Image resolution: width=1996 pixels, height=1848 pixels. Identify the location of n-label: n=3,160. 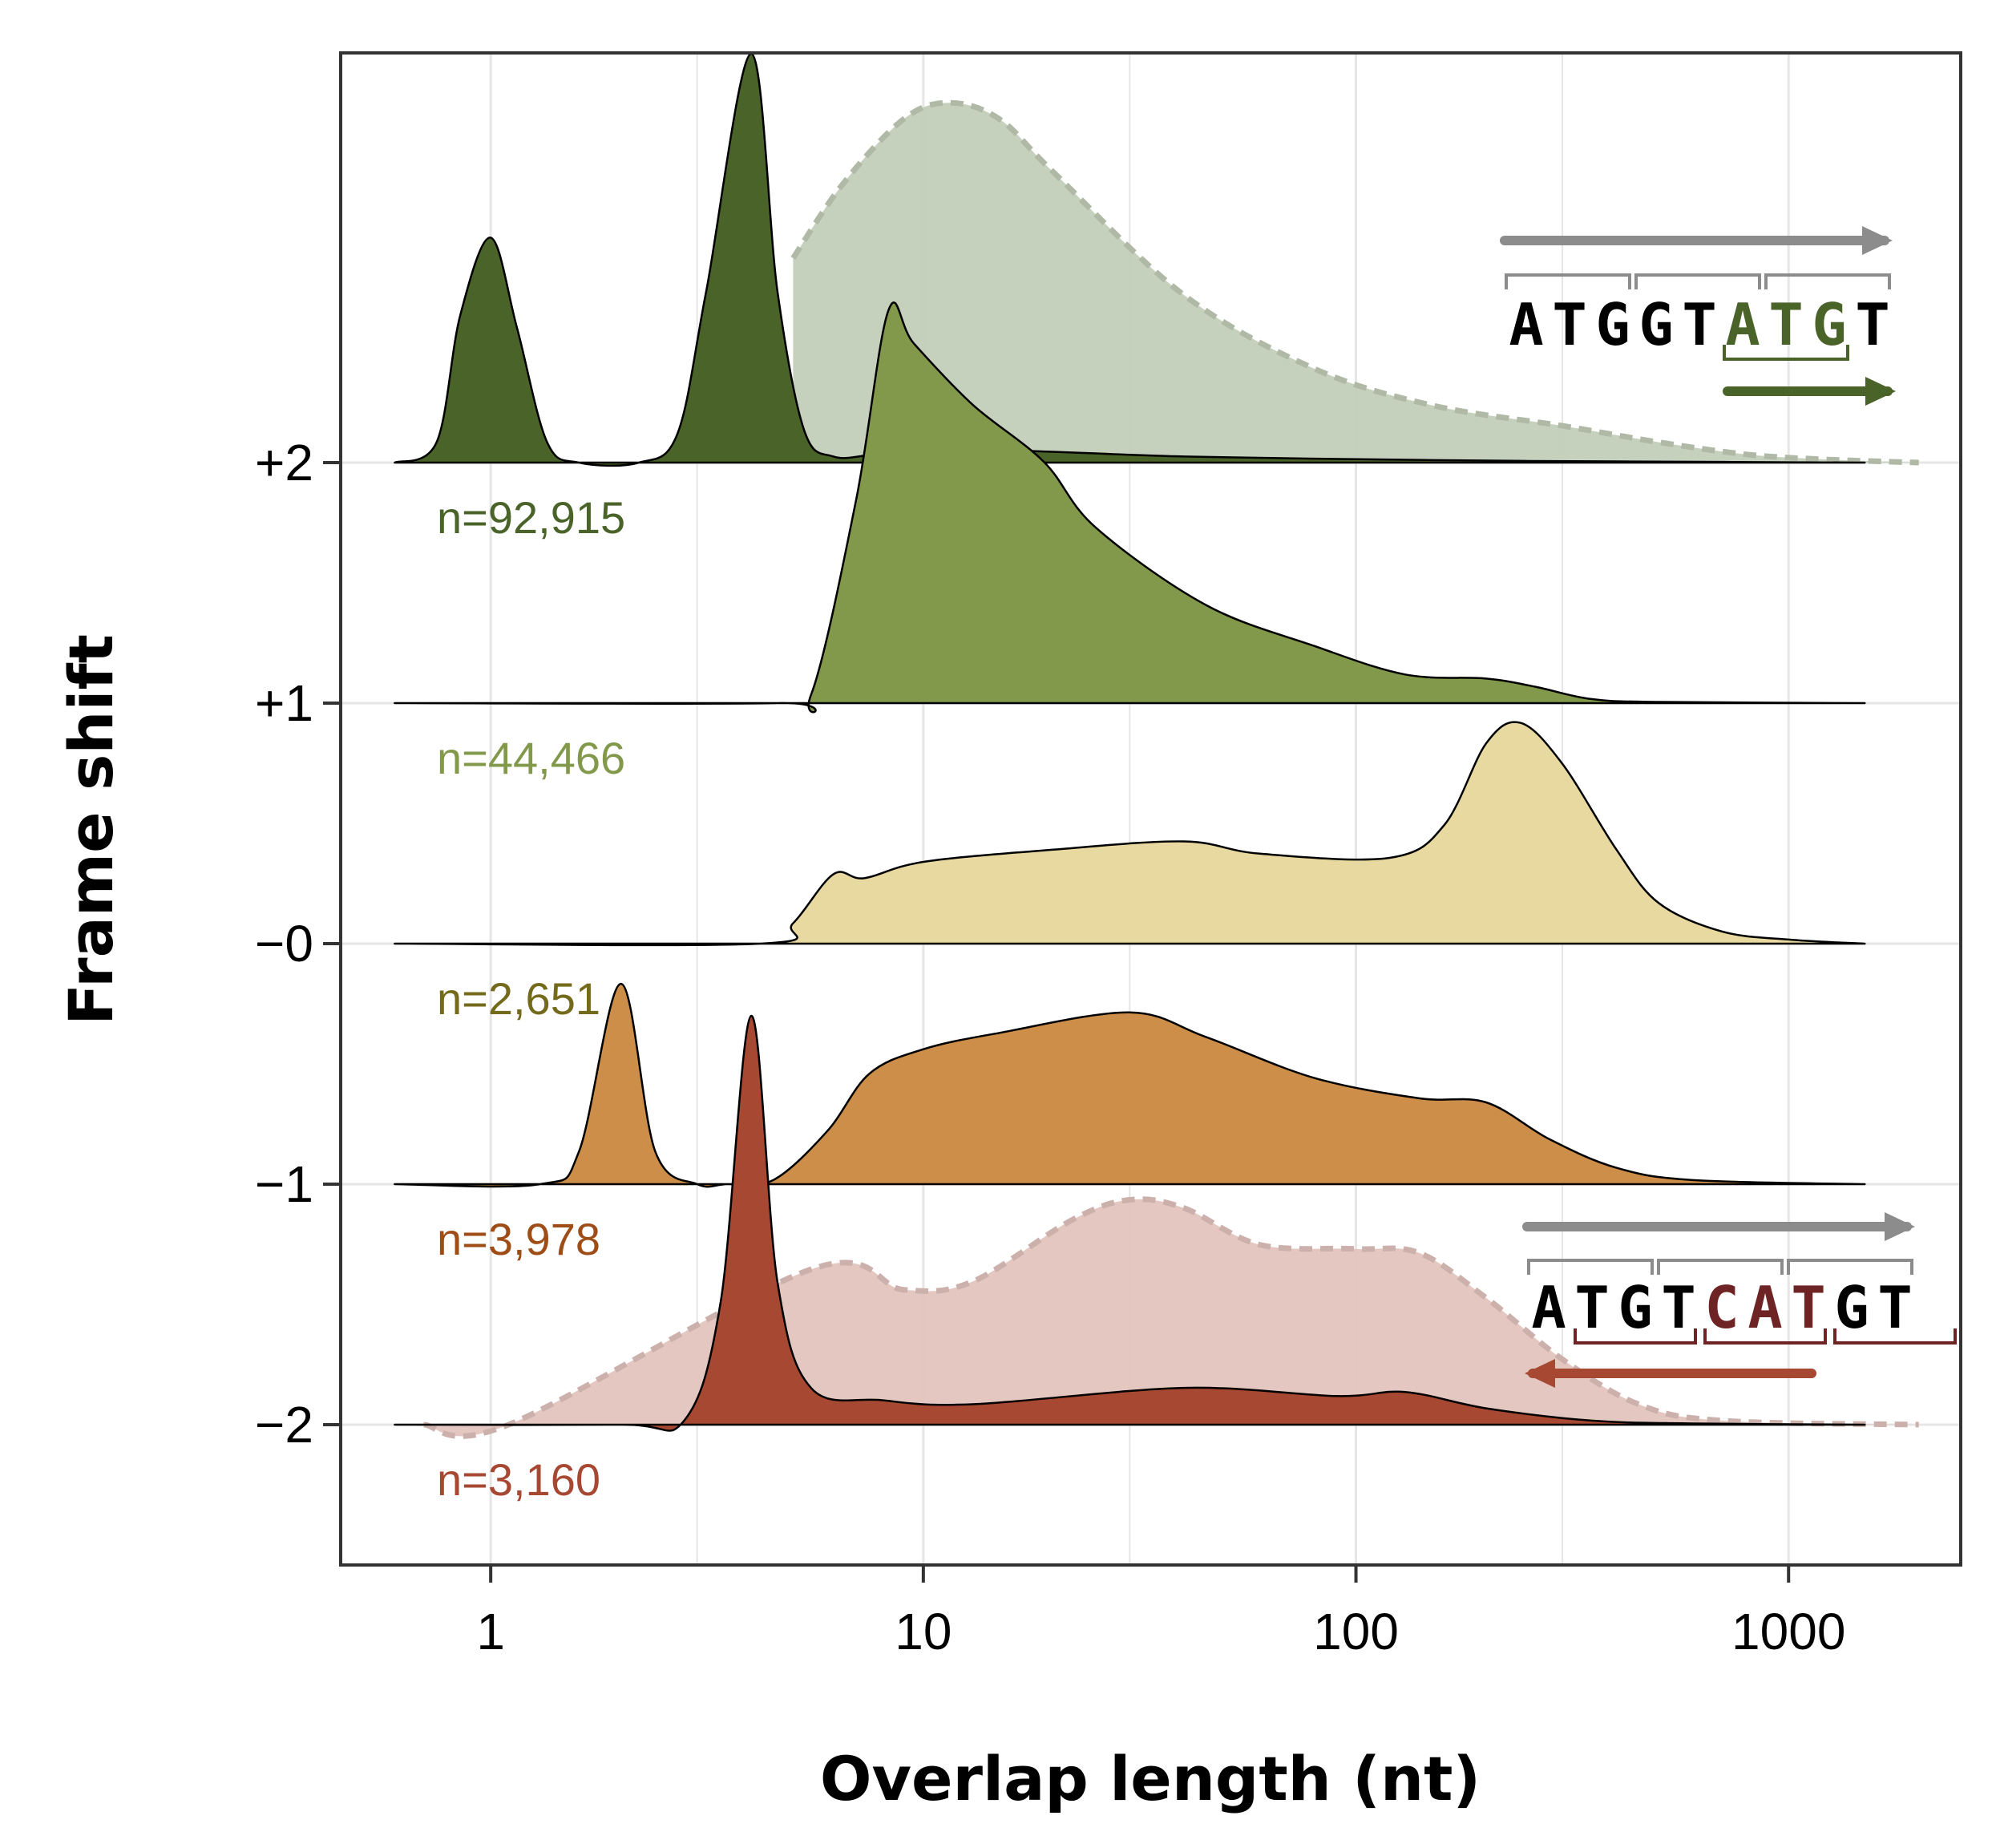
(518, 1479).